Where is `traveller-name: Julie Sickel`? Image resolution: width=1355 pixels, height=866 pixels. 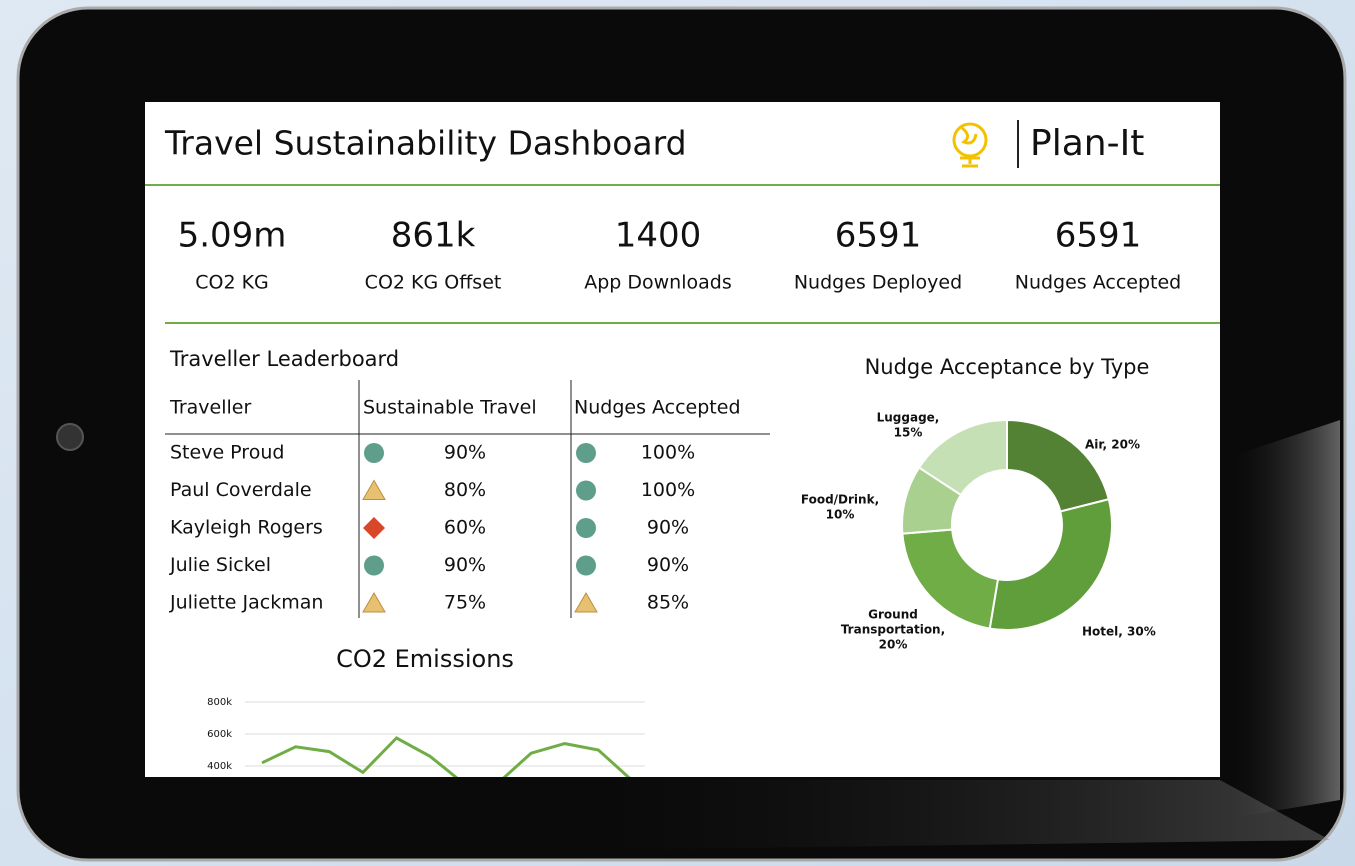
traveller-name: Julie Sickel is located at coordinates (220, 565).